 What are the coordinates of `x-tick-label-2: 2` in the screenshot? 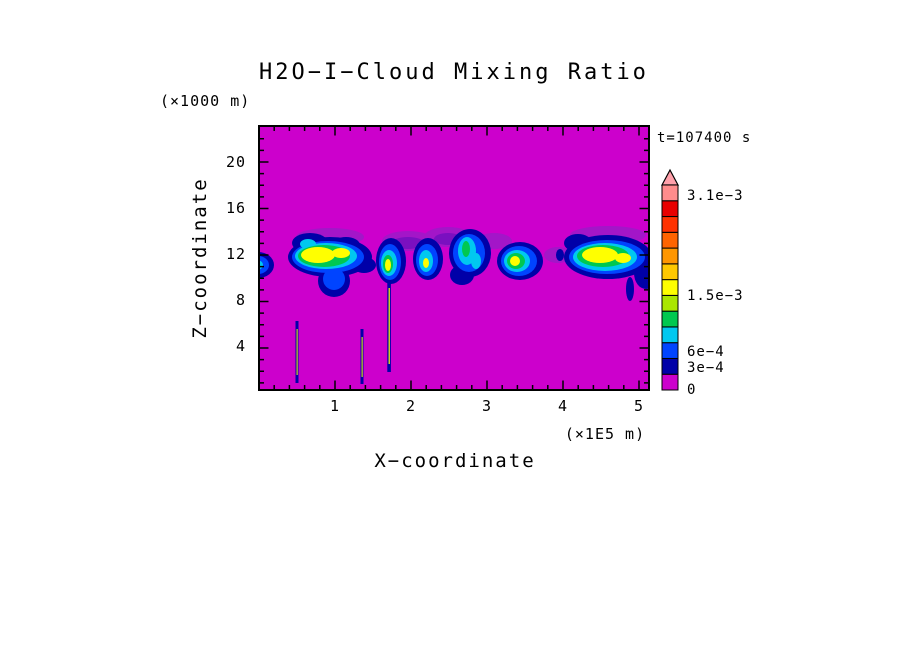 It's located at (411, 406).